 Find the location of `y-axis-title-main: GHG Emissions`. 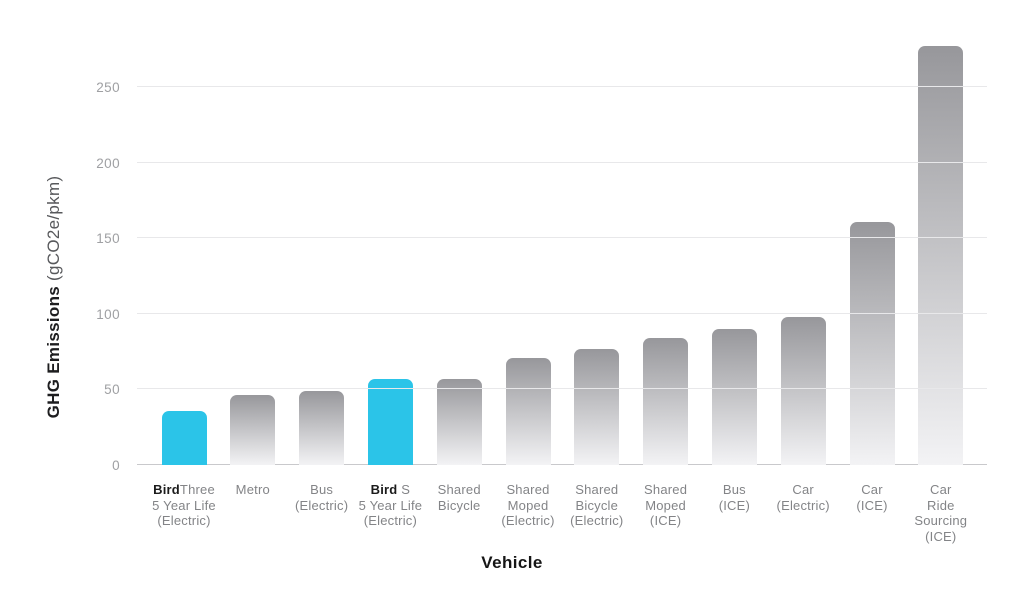

y-axis-title-main: GHG Emissions is located at coordinates (53, 352).